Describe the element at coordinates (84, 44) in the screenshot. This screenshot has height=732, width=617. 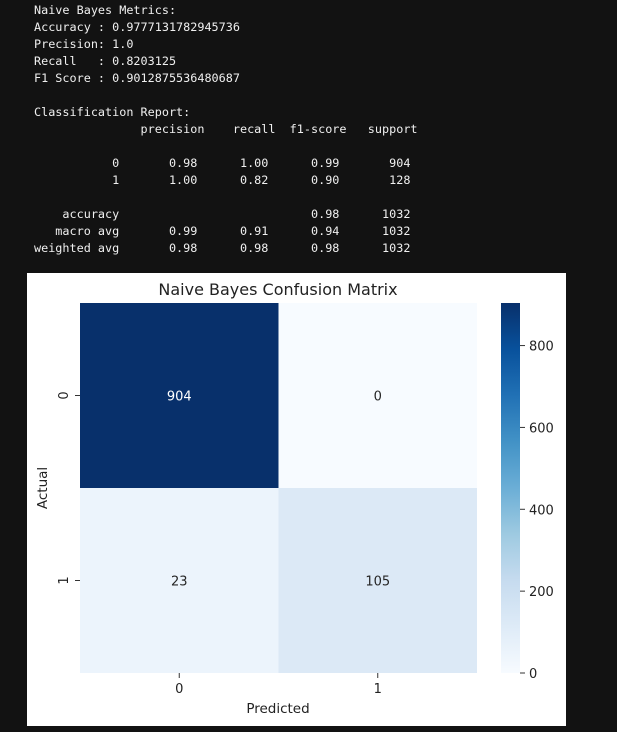
I see `console-line: Precision: 1.0` at that location.